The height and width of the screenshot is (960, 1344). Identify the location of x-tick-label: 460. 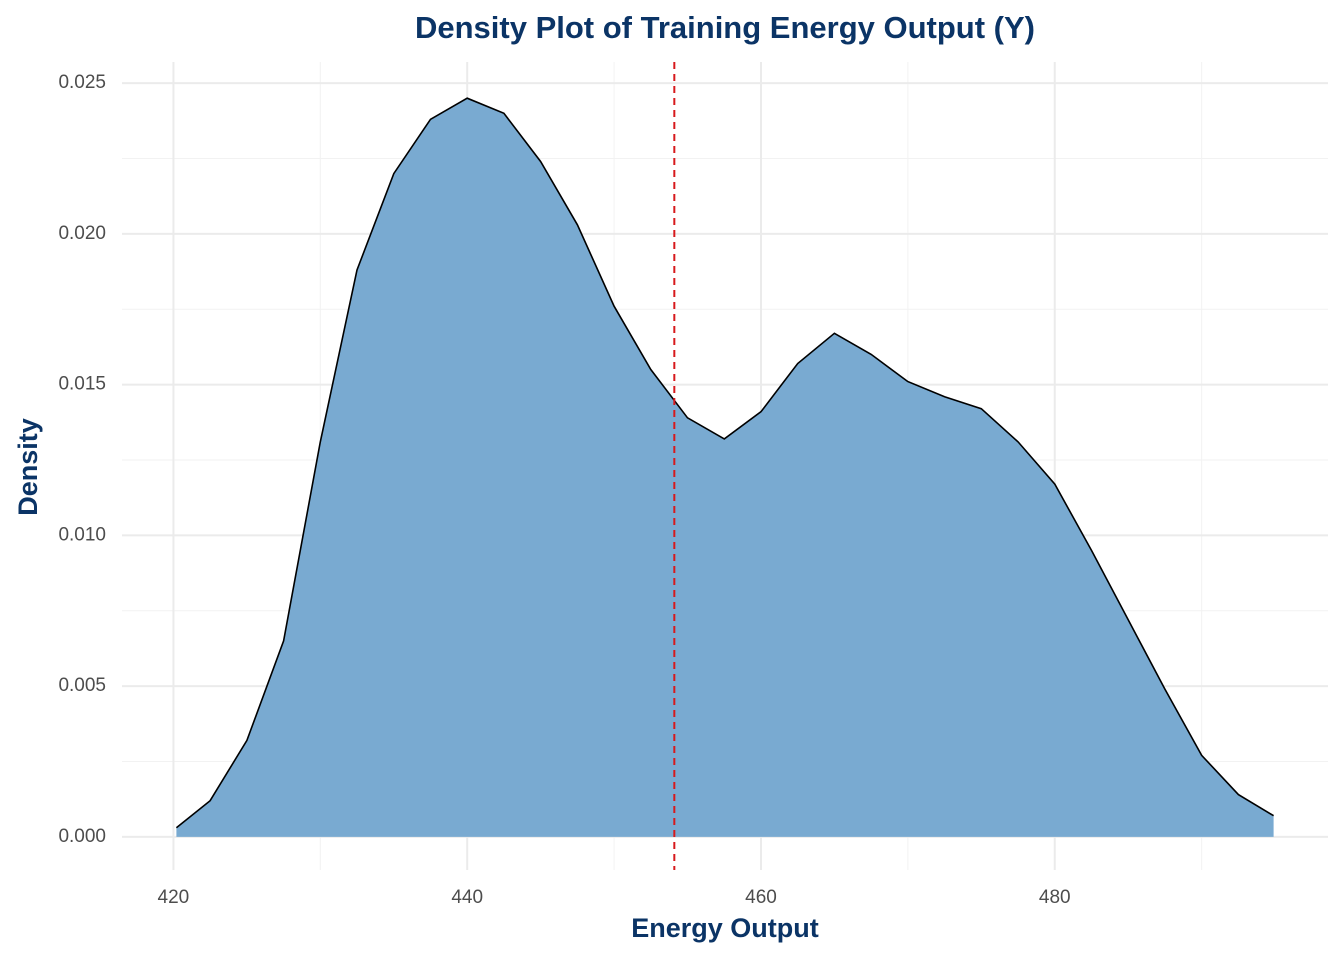
(761, 897).